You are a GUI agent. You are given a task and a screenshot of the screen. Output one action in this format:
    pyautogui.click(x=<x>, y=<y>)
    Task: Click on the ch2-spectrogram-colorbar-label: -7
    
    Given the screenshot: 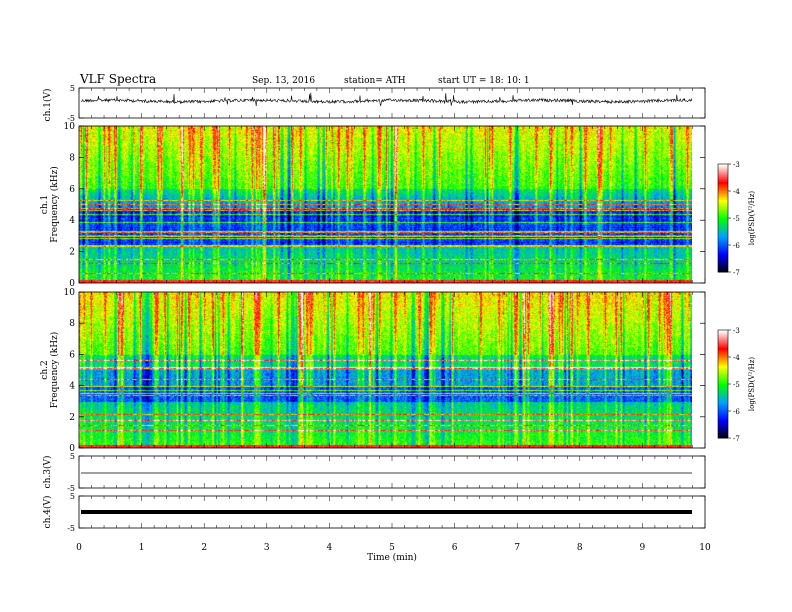 What is the action you would take?
    pyautogui.click(x=736, y=439)
    